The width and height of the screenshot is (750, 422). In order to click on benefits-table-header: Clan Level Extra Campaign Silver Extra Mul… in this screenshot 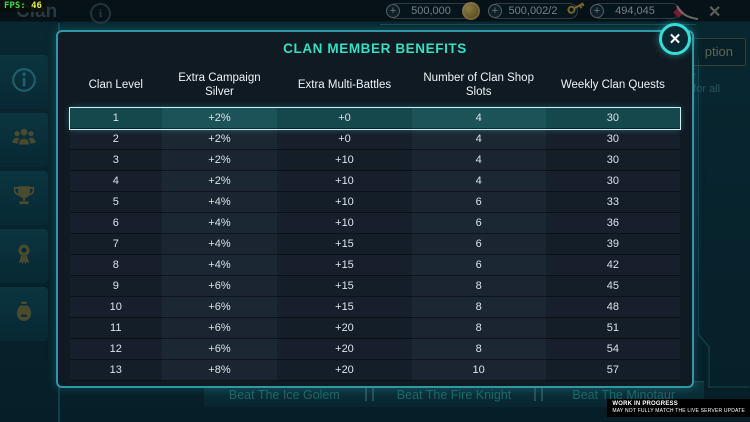, I will do `click(375, 85)`.